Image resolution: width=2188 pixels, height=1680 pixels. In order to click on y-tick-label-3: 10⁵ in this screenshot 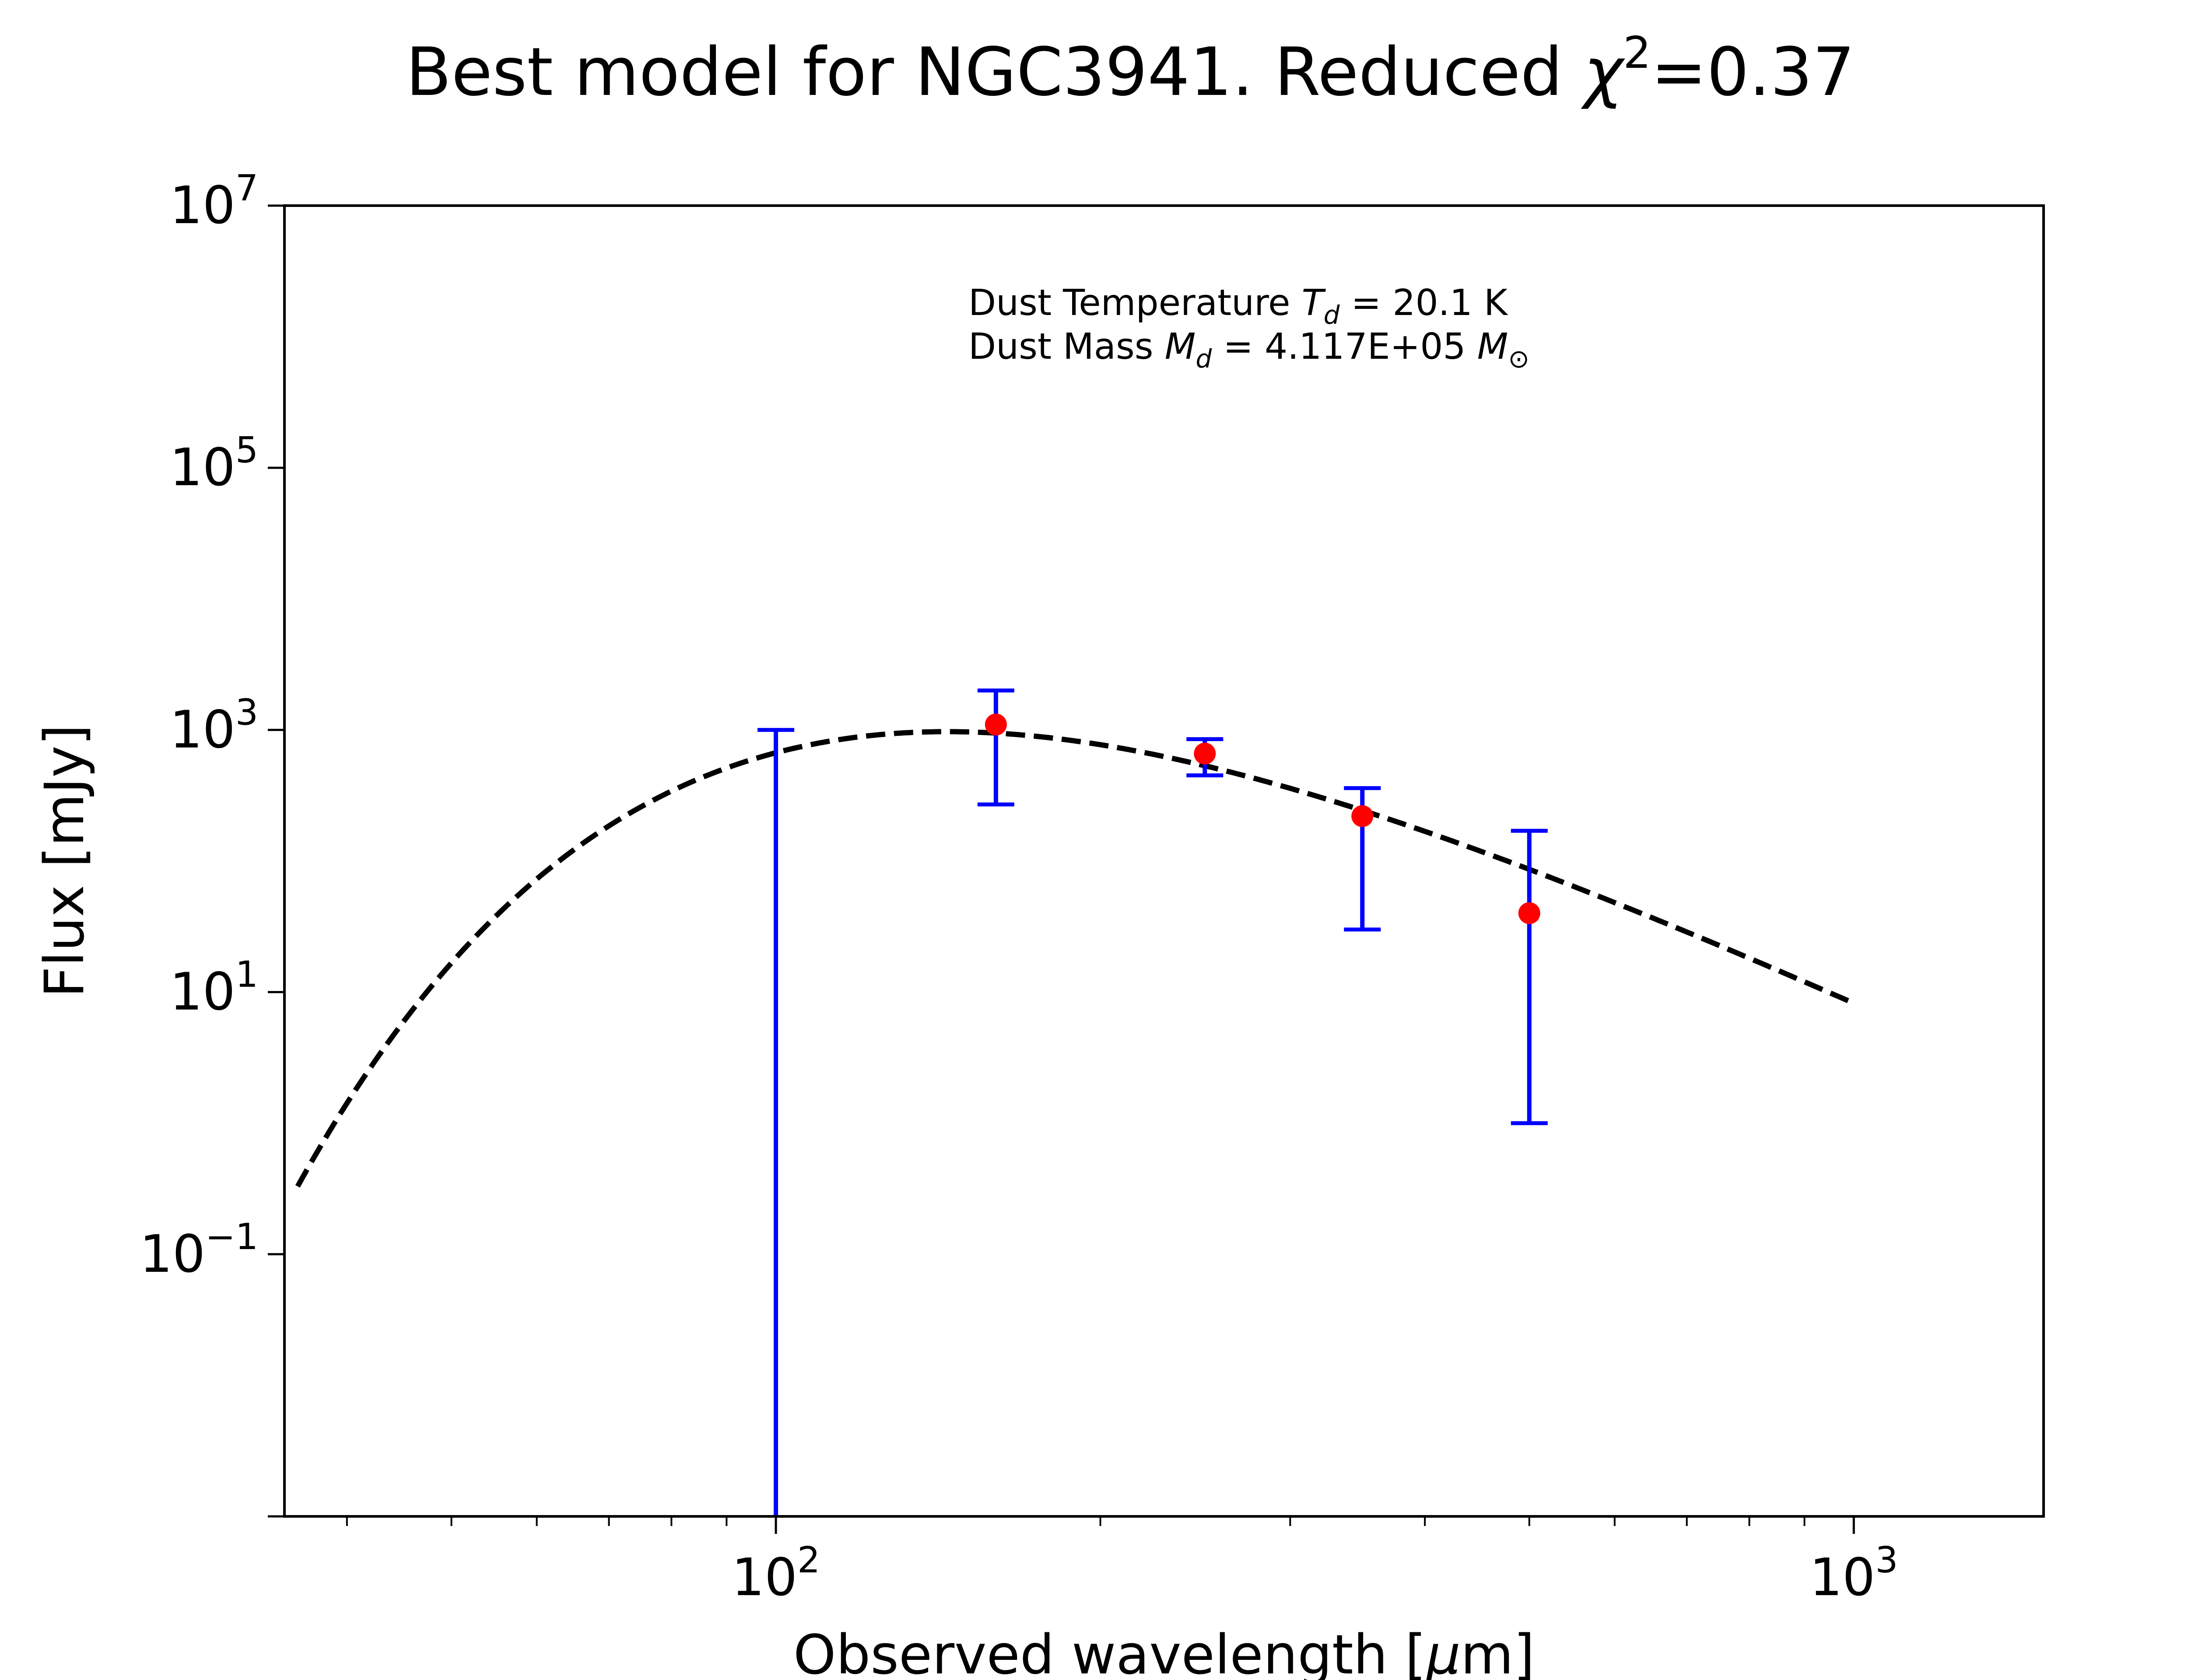, I will do `click(214, 463)`.